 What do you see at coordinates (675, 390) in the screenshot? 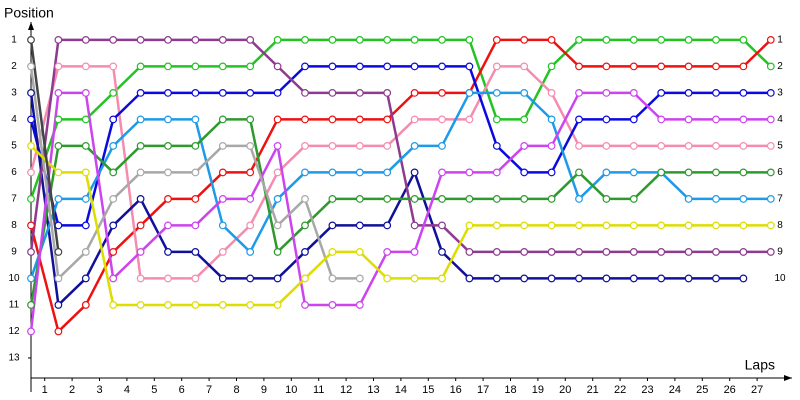
I see `x-tick-label: 24` at bounding box center [675, 390].